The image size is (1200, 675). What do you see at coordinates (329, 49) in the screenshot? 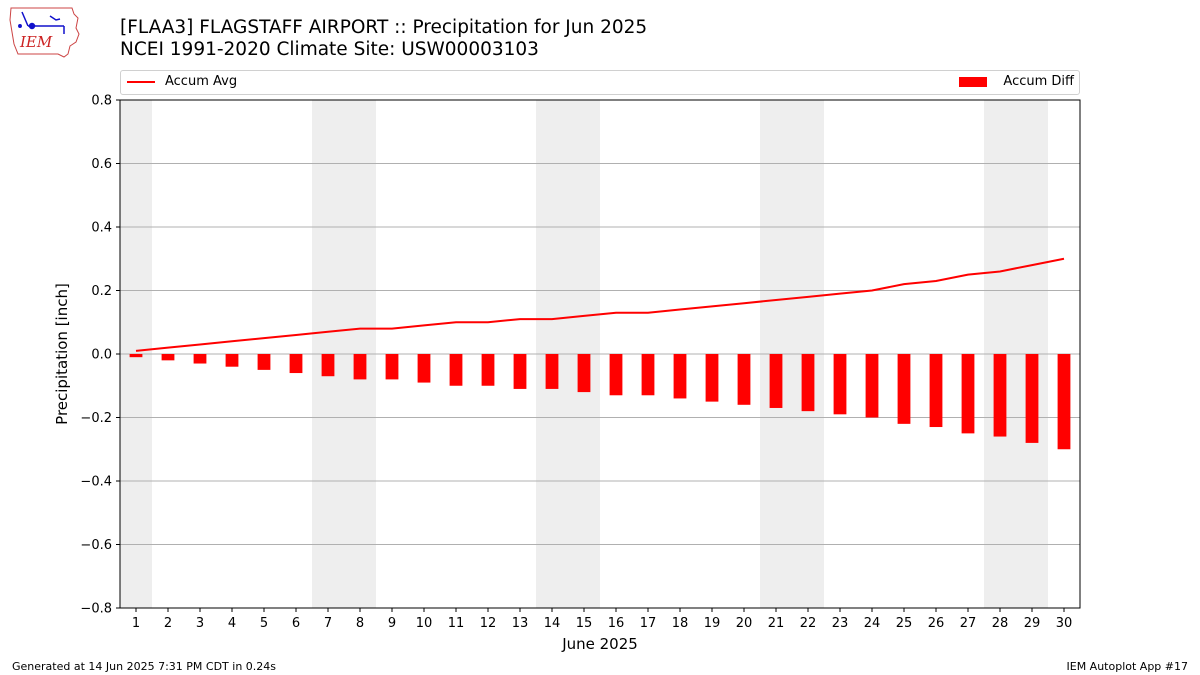
I see `chart-subtitle: NCEI 1991-2020 Climate Site: USW00003103` at bounding box center [329, 49].